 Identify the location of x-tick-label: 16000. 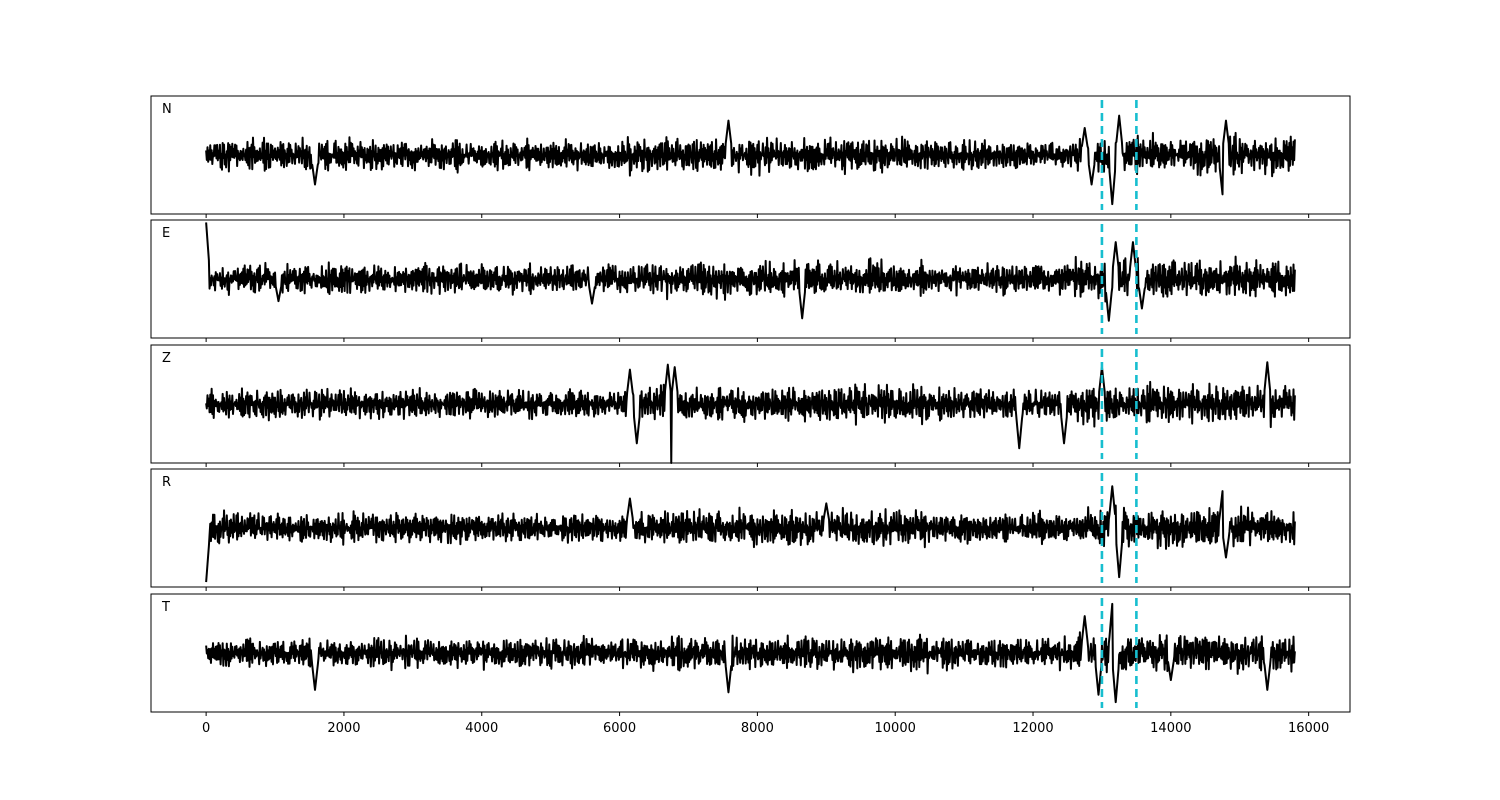
(1308, 728).